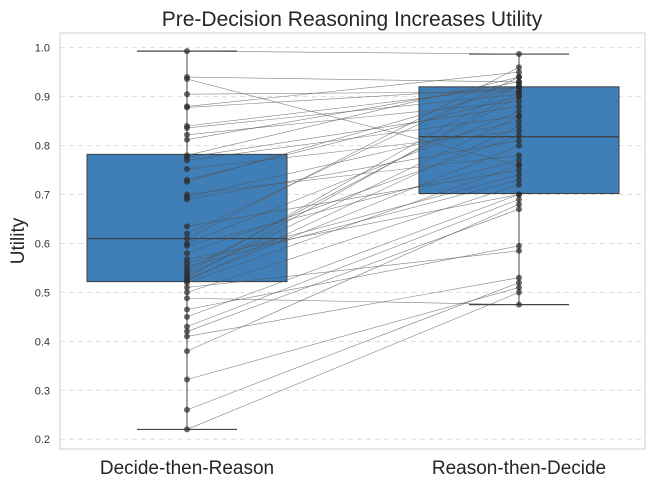  Describe the element at coordinates (353, 468) in the screenshot. I see `x-tick-labels: Decide-then-Reason Reason-then-Decide` at that location.